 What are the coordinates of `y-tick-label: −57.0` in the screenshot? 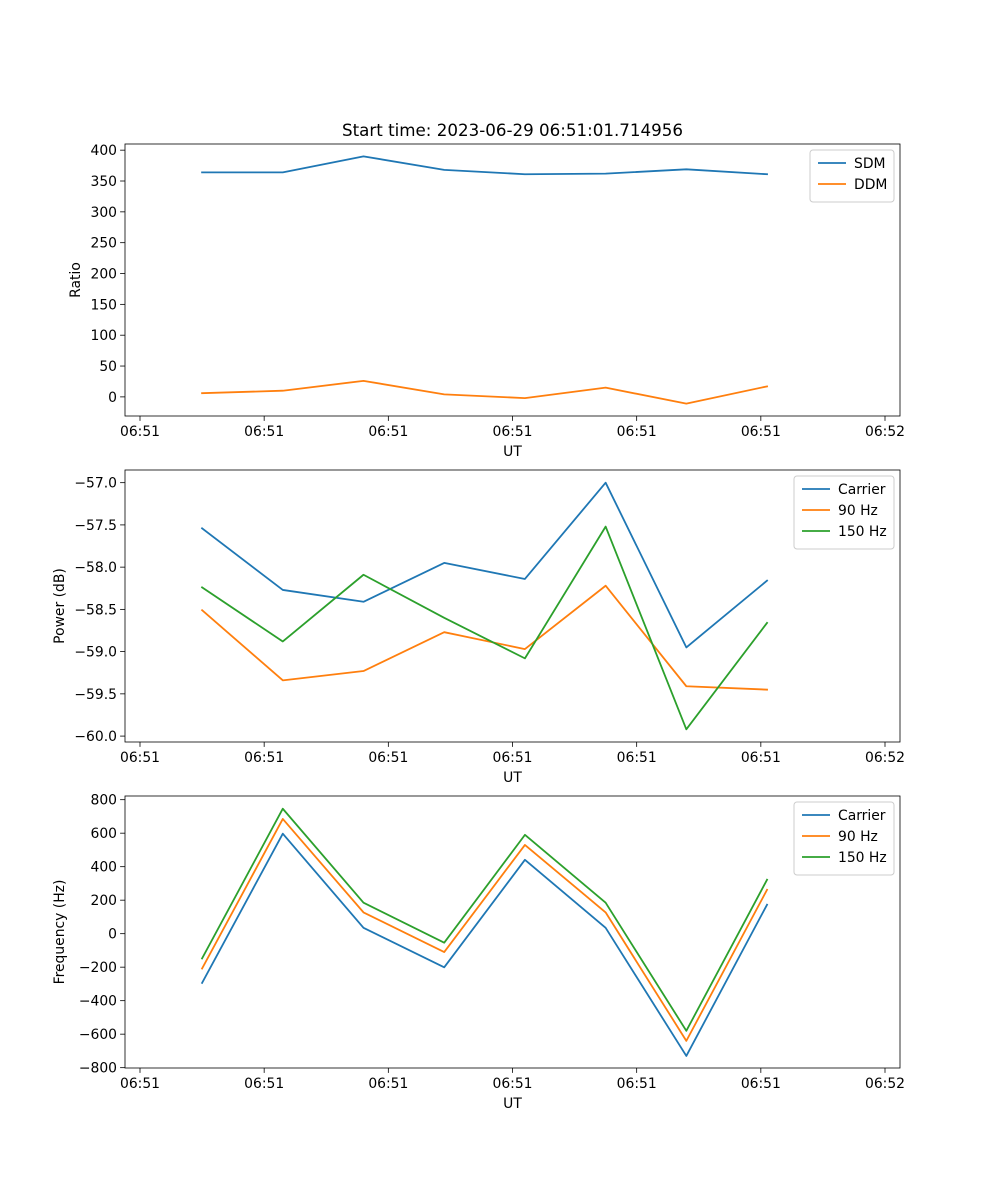 It's located at (95, 484).